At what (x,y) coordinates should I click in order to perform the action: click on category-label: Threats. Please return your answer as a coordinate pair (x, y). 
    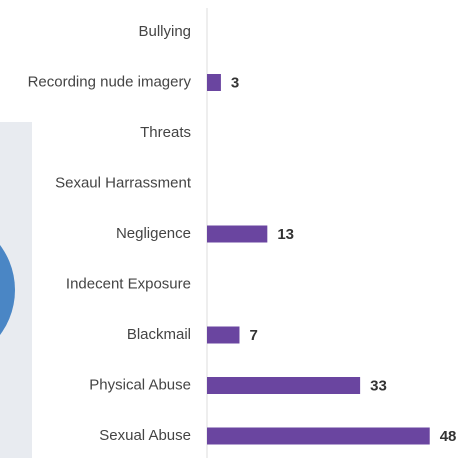
    Looking at the image, I should click on (165, 132).